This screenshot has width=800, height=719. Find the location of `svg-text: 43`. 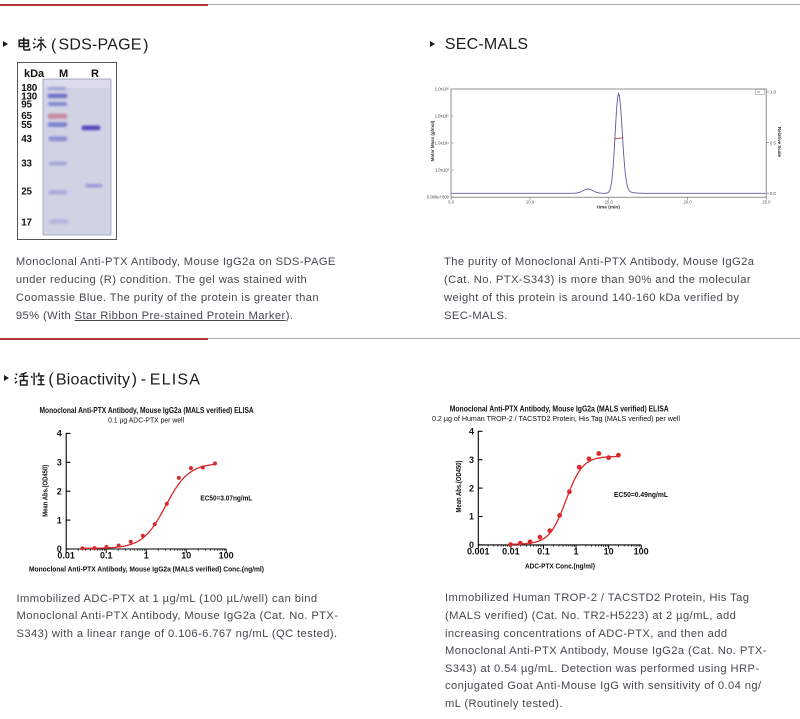

svg-text: 43 is located at coordinates (26, 139).